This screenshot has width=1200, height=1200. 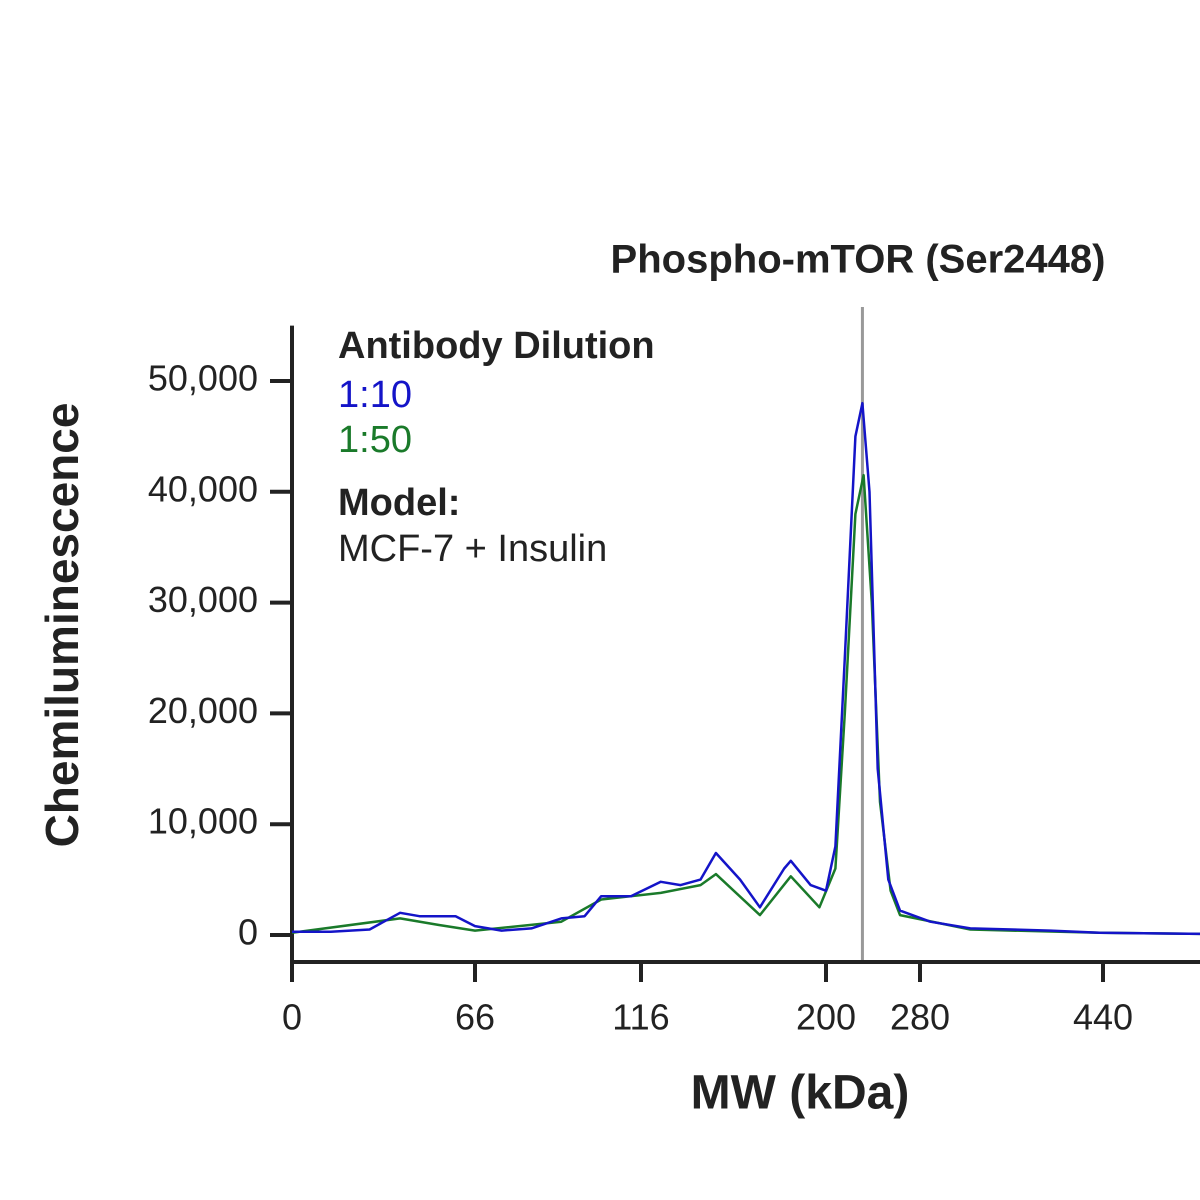 What do you see at coordinates (920, 1017) in the screenshot?
I see `x-tick-label: 280` at bounding box center [920, 1017].